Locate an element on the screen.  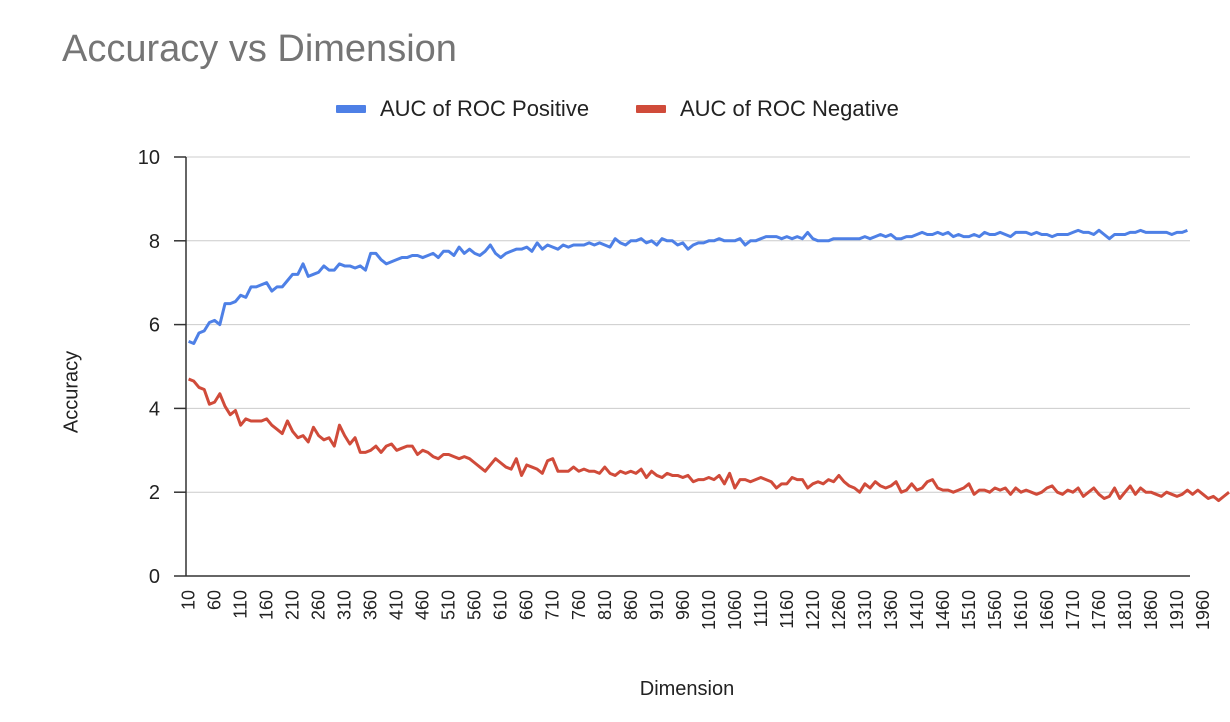
x-tick-label-1310: 1310 is located at coordinates (865, 610).